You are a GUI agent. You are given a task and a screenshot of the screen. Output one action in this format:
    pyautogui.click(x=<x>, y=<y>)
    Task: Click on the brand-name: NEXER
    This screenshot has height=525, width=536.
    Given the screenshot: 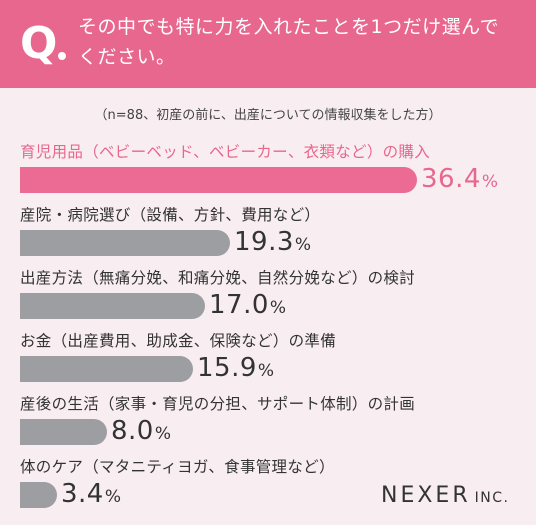 What is the action you would take?
    pyautogui.click(x=426, y=495)
    